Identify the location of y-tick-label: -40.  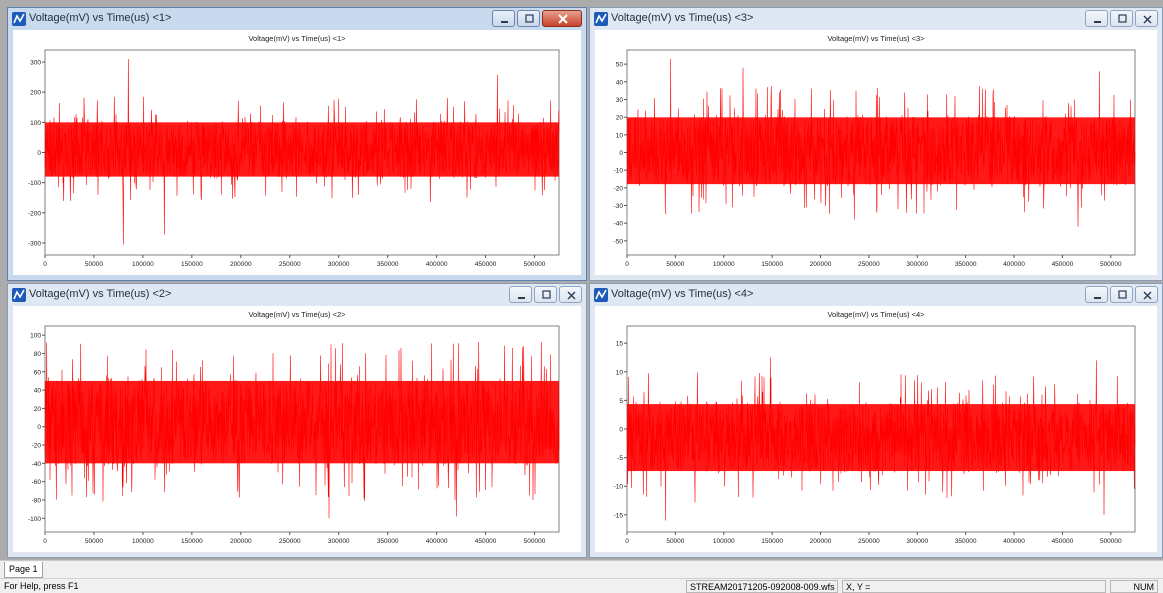
(619, 224).